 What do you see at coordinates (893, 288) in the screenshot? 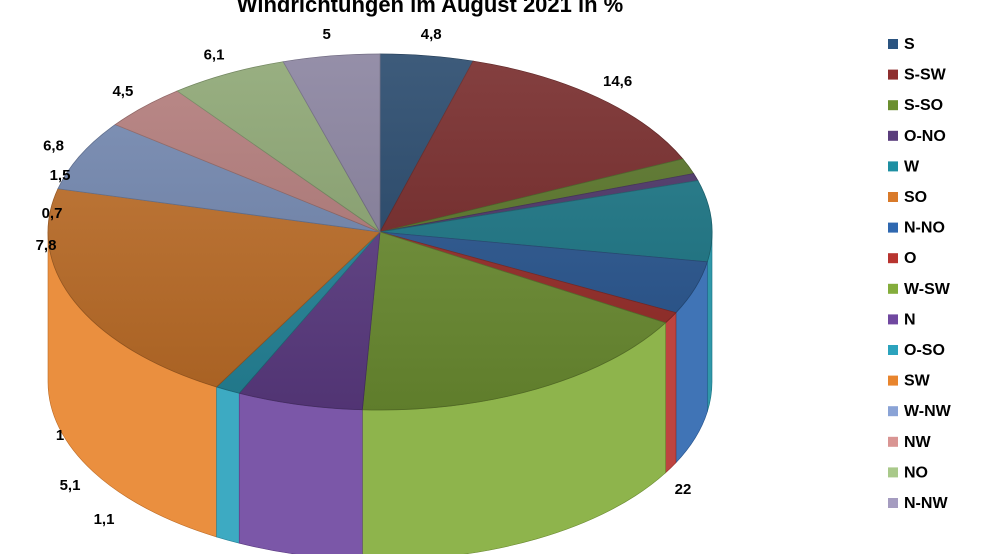
I see `legend-swatch-w-sw` at bounding box center [893, 288].